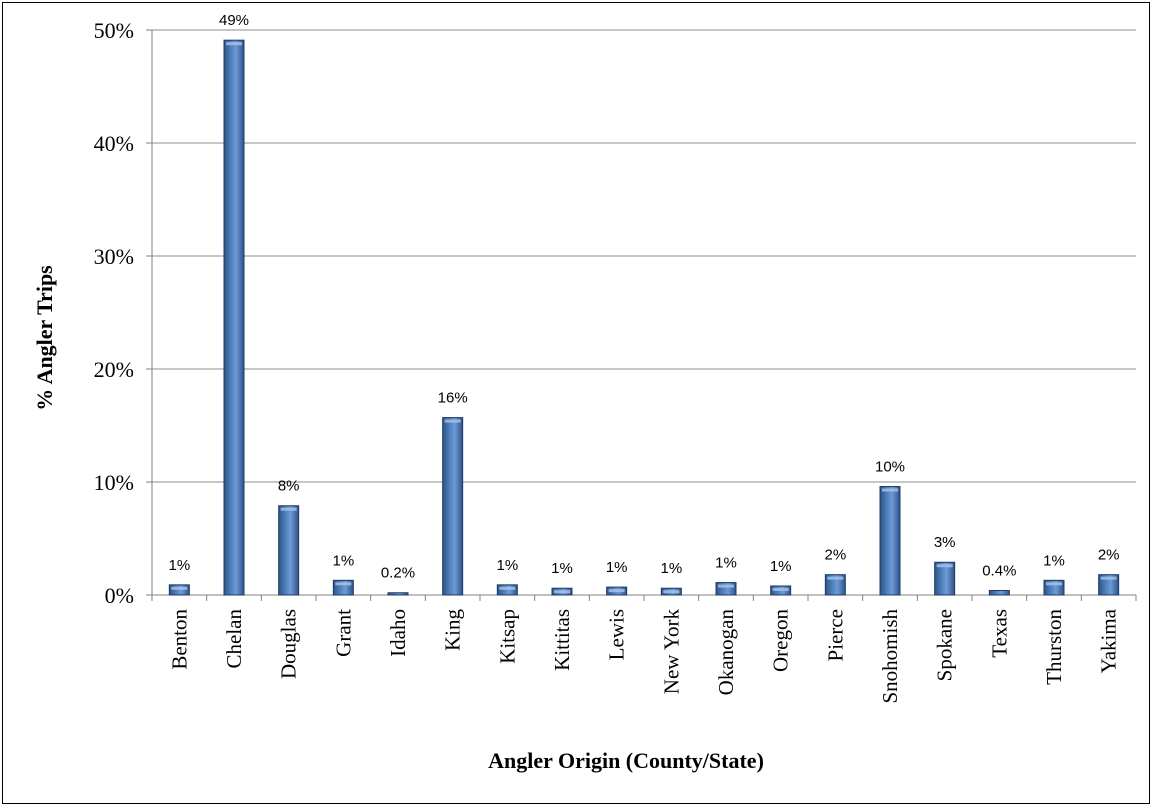 The image size is (1154, 808). What do you see at coordinates (945, 645) in the screenshot?
I see `x-tick-label: Spokane` at bounding box center [945, 645].